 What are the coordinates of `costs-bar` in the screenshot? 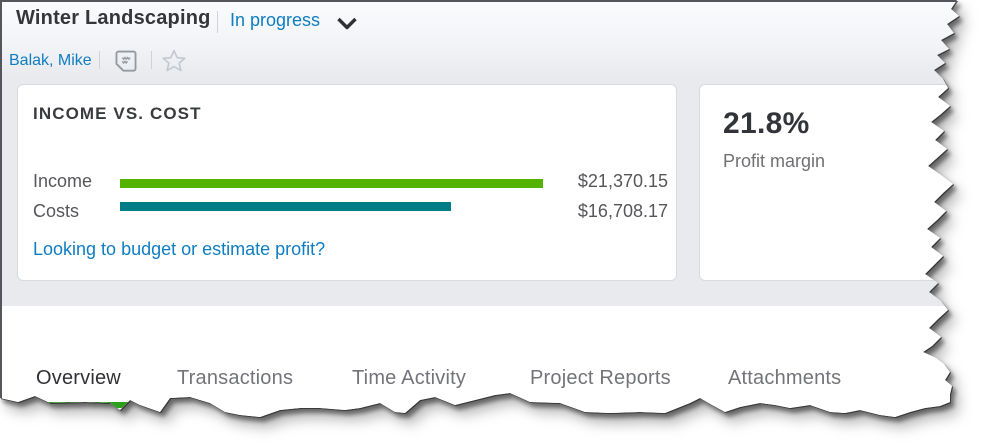 It's located at (285, 206).